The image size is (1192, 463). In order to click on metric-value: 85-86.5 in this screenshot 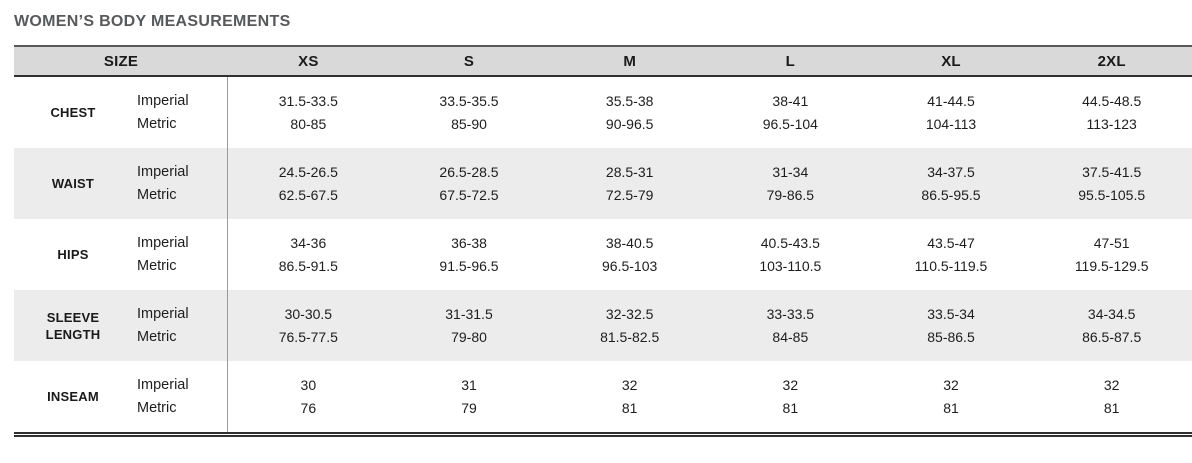, I will do `click(951, 336)`.